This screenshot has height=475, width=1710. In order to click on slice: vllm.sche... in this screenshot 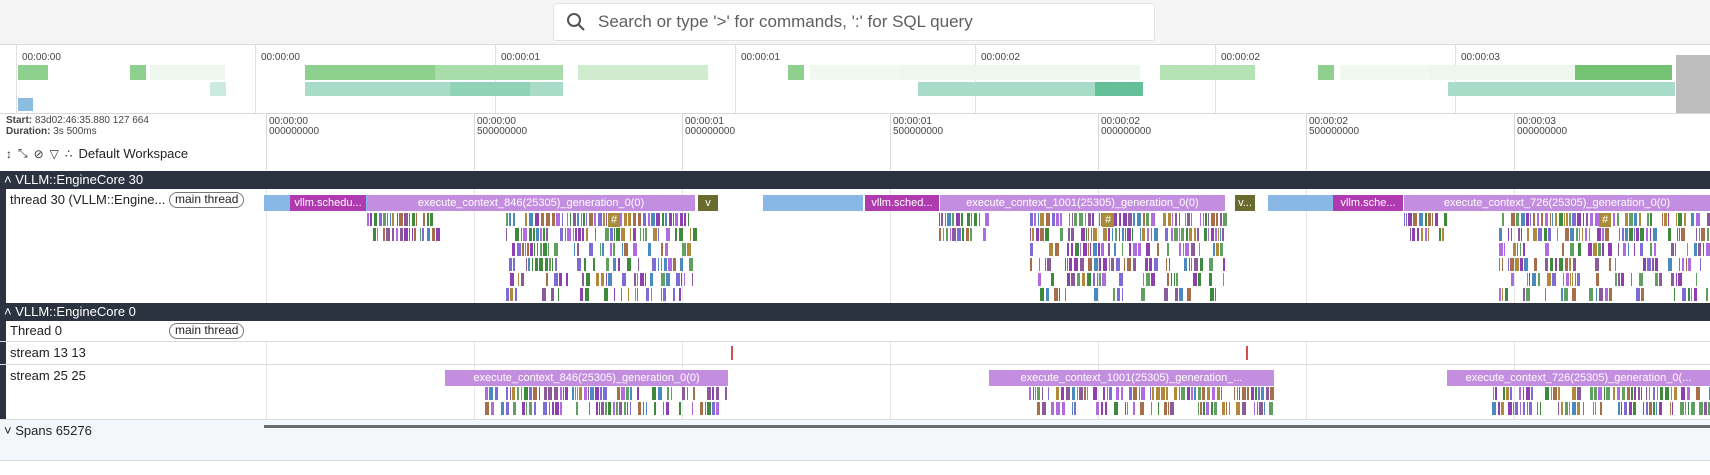, I will do `click(1368, 203)`.